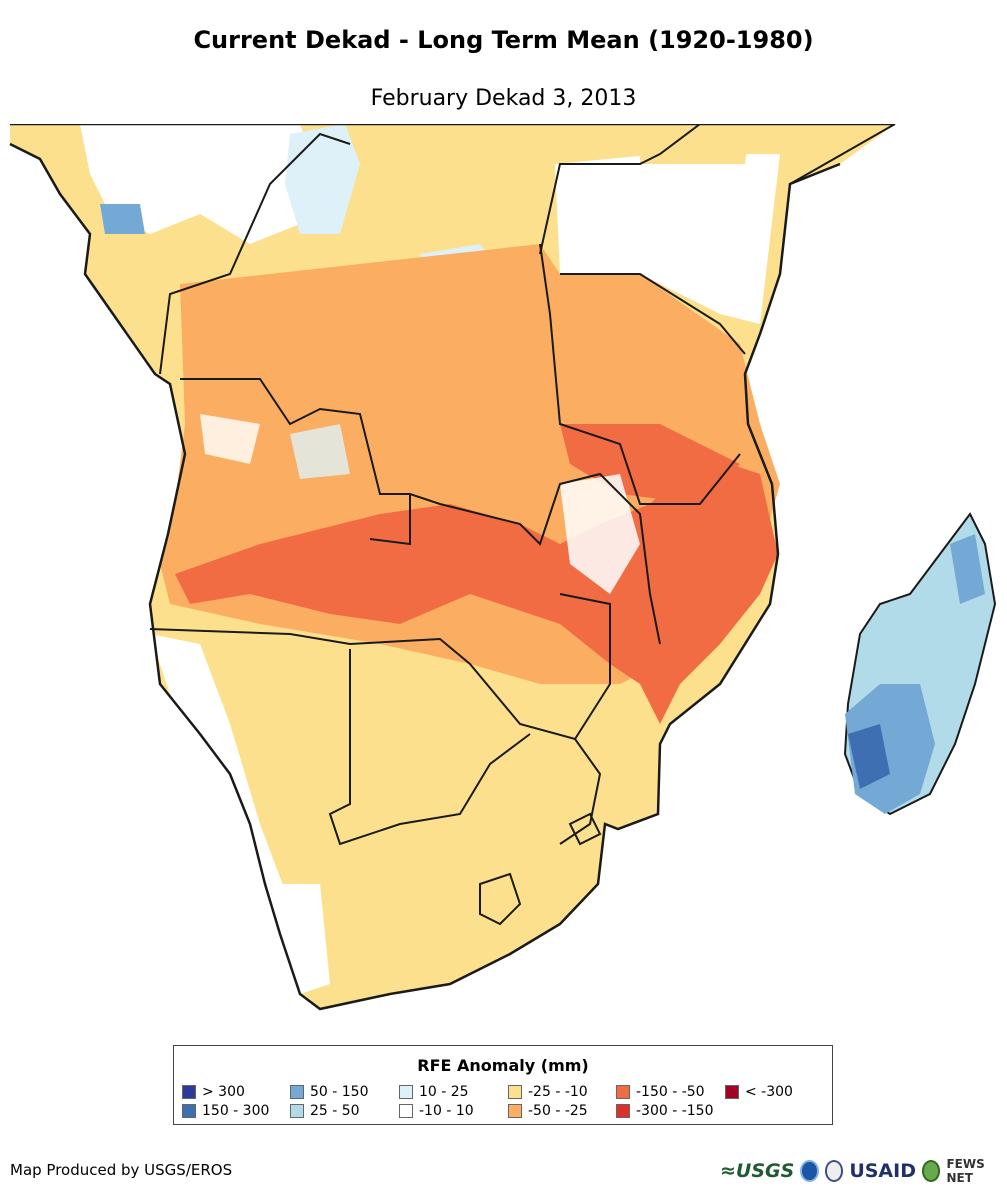  Describe the element at coordinates (670, 1092) in the screenshot. I see `legend-label: -150 - -50` at that location.